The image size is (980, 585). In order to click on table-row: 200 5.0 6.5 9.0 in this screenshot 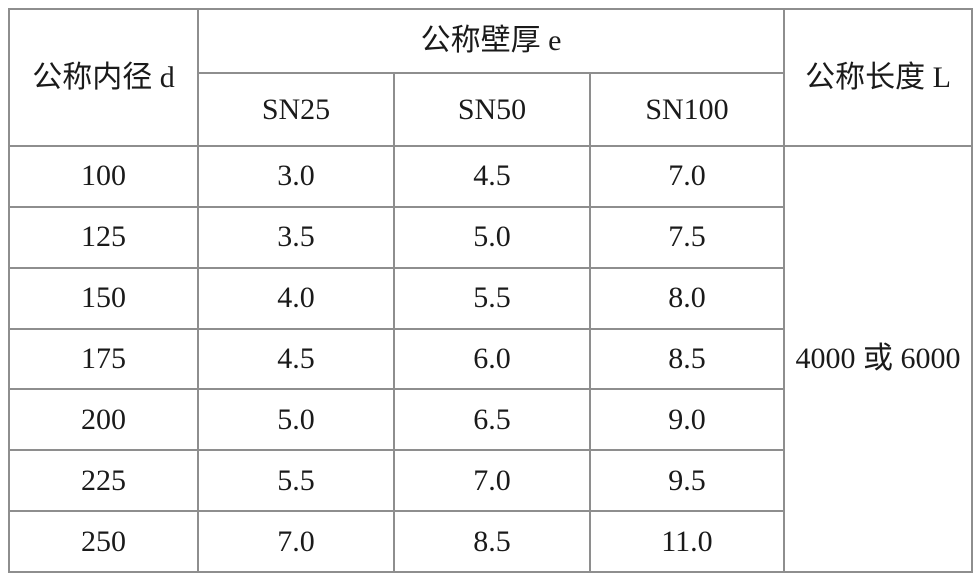, I will do `click(490, 420)`.